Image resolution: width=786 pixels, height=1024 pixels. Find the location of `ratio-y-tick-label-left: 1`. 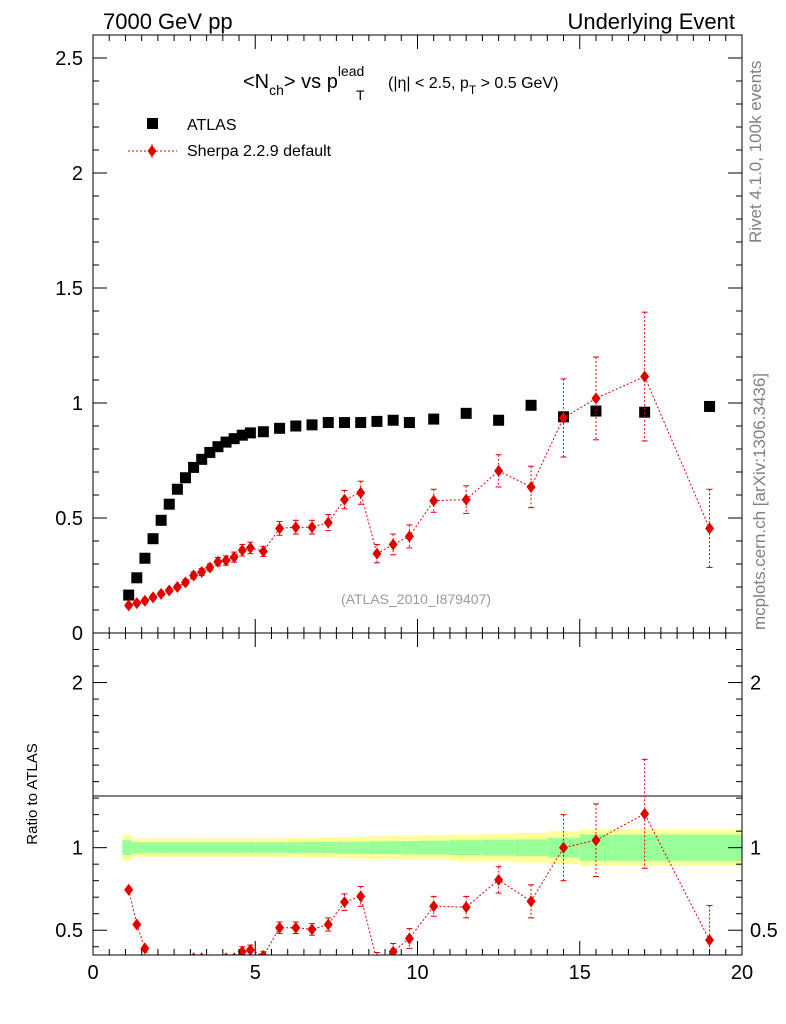

ratio-y-tick-label-left: 1 is located at coordinates (77, 849).